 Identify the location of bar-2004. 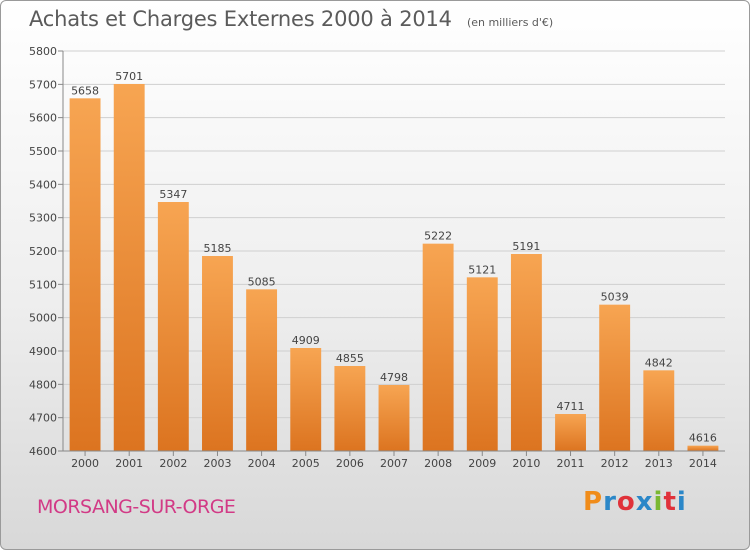
(262, 370).